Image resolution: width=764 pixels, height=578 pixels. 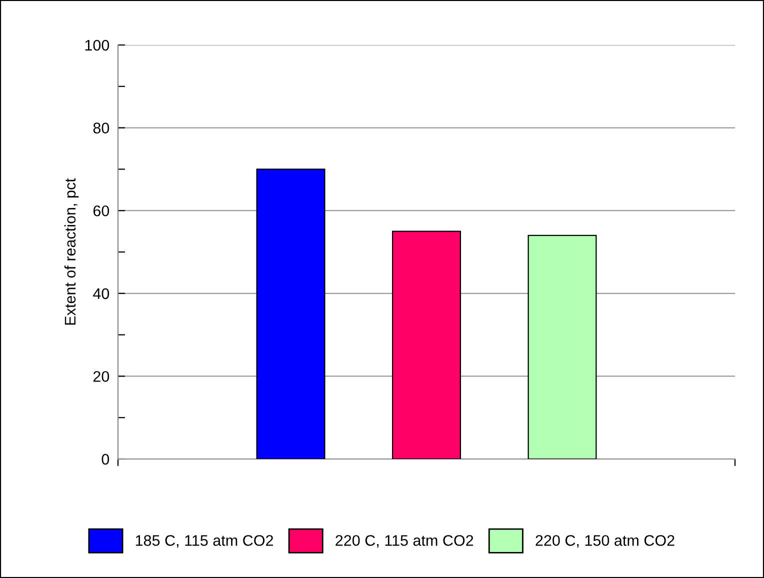 What do you see at coordinates (101, 210) in the screenshot?
I see `y-tick-label: 60` at bounding box center [101, 210].